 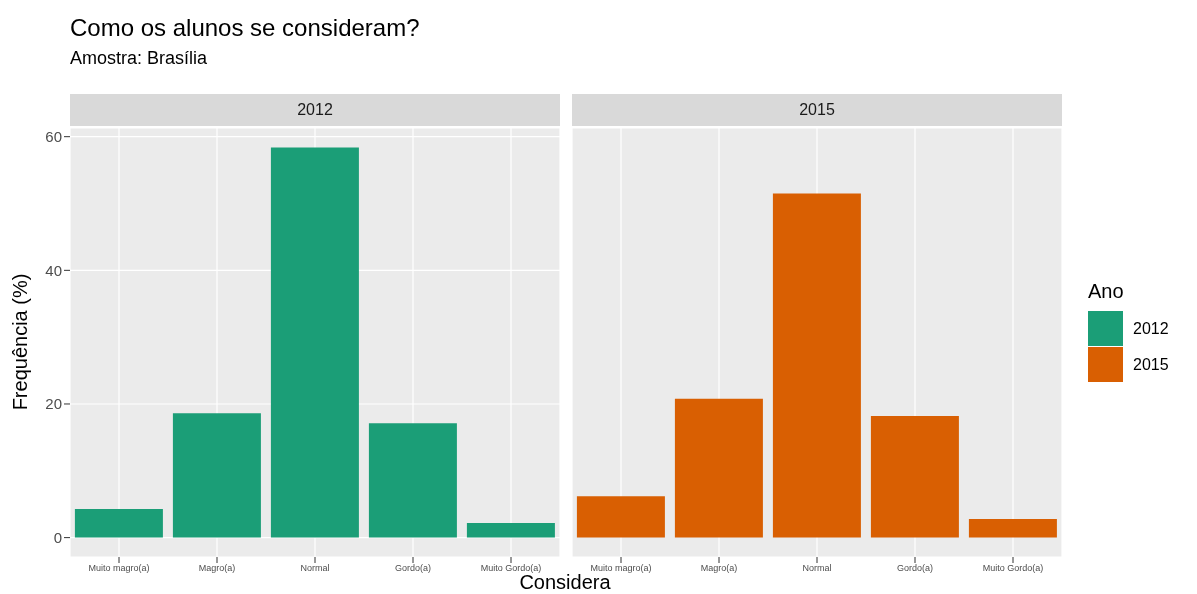 I want to click on chart-title: Como os alunos se consideram?, so click(x=245, y=28).